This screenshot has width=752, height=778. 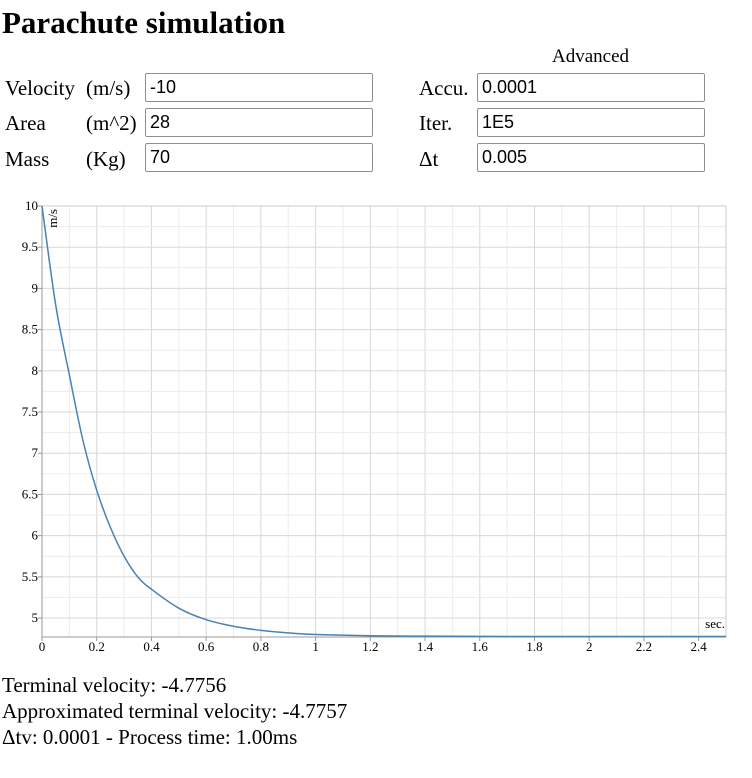 What do you see at coordinates (27, 159) in the screenshot?
I see `mass-label: Mass` at bounding box center [27, 159].